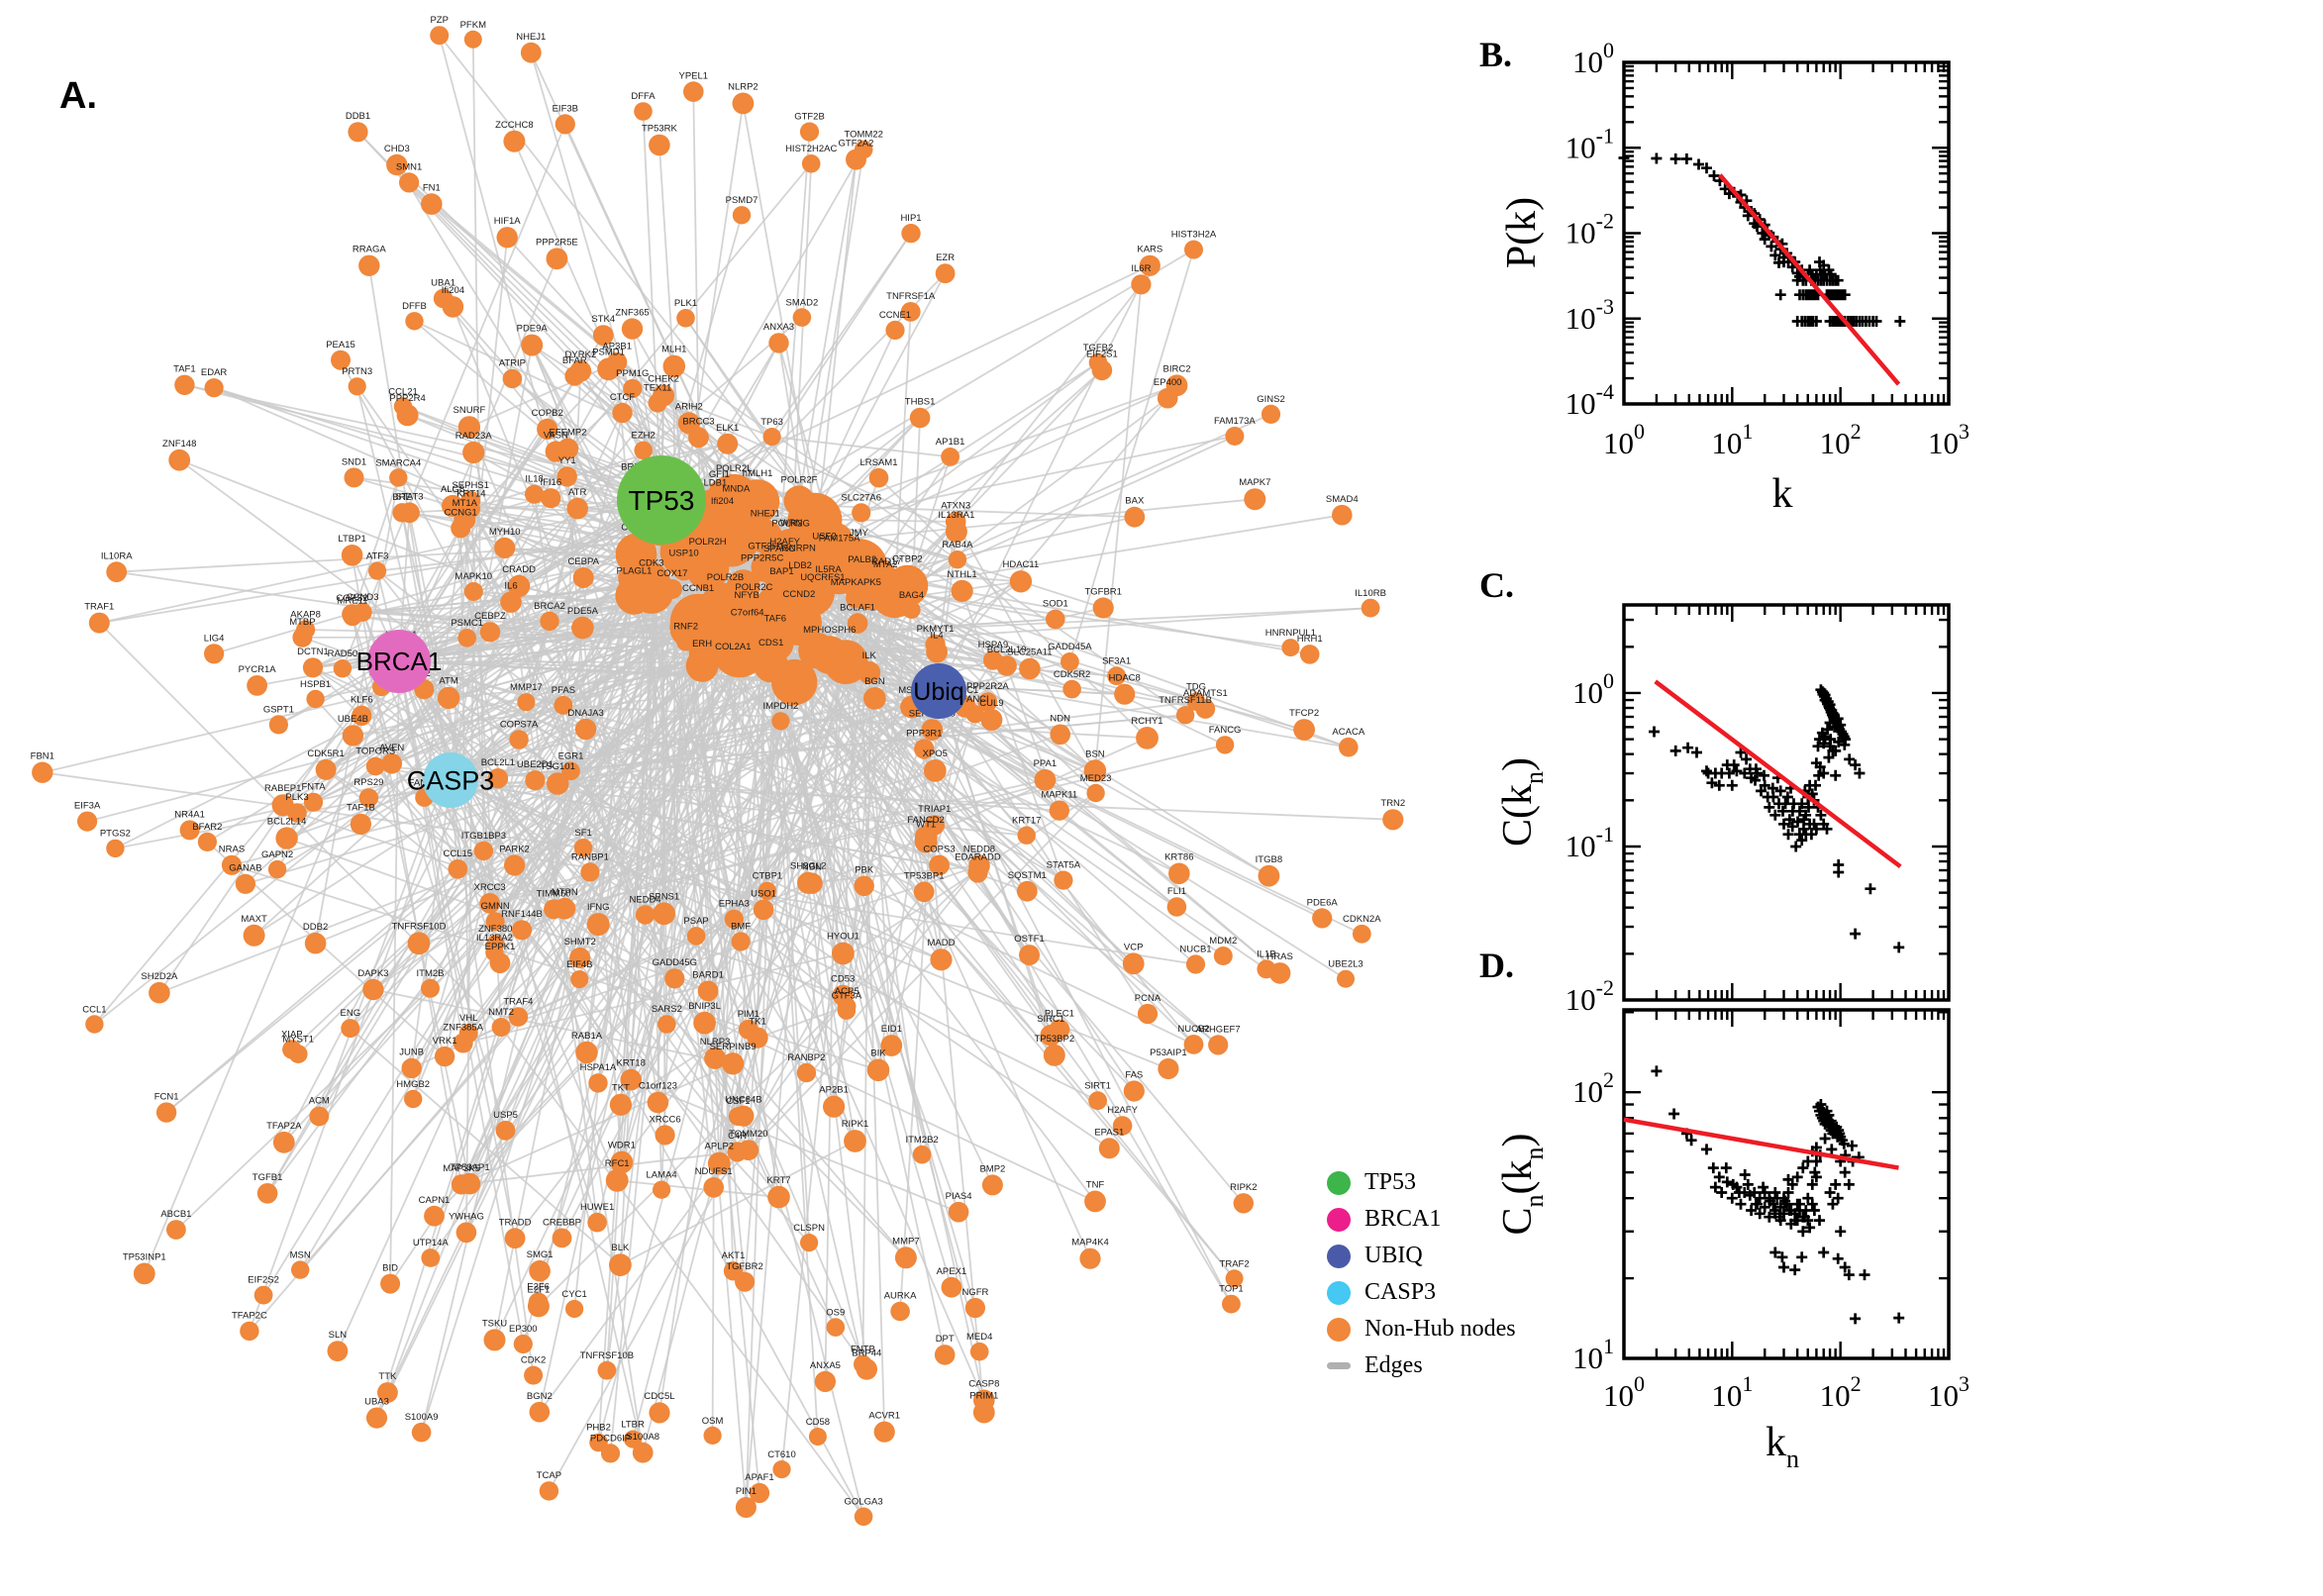 The width and height of the screenshot is (2323, 1596). What do you see at coordinates (398, 462) in the screenshot?
I see `gene-label: SMARCA4` at bounding box center [398, 462].